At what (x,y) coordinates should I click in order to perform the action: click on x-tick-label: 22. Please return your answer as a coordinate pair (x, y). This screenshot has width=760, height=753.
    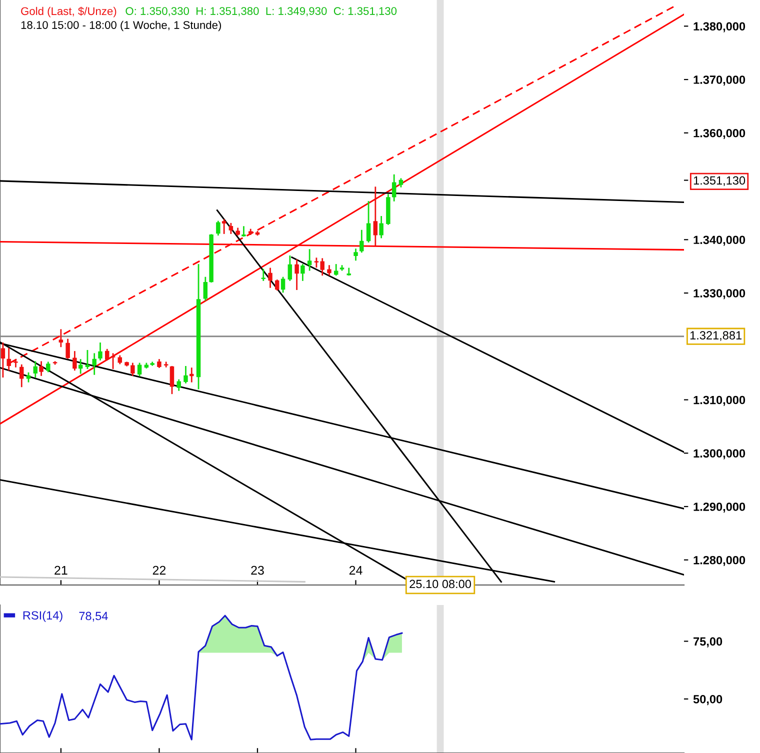
    Looking at the image, I should click on (159, 570).